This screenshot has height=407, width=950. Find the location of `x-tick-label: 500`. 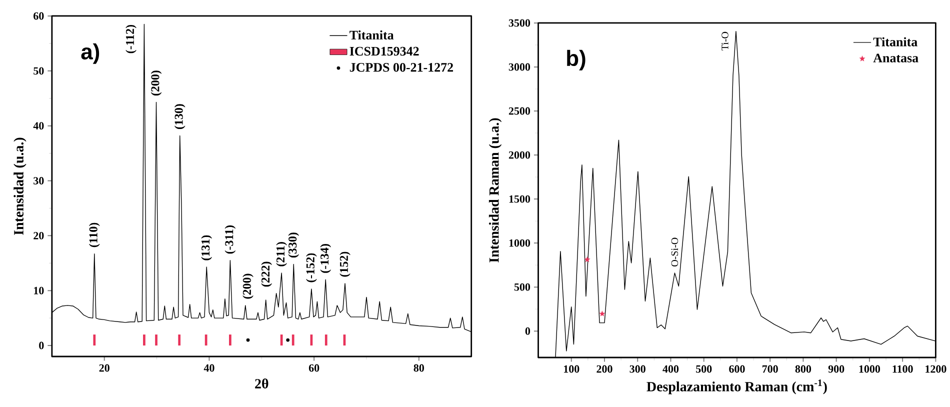

x-tick-label: 500 is located at coordinates (704, 368).